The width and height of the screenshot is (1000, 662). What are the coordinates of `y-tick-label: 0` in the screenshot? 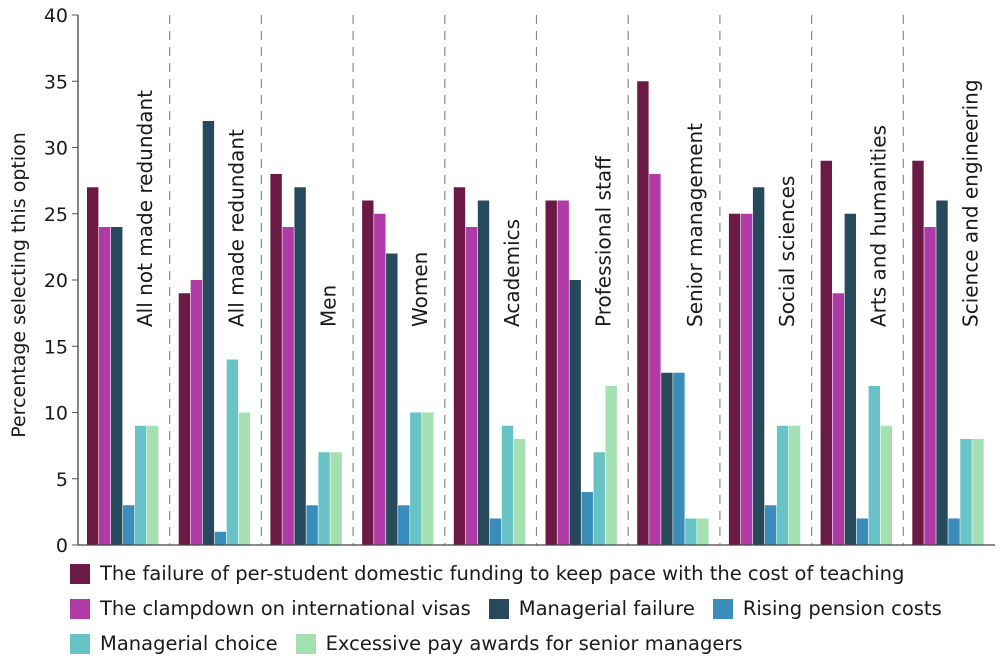 It's located at (62, 546).